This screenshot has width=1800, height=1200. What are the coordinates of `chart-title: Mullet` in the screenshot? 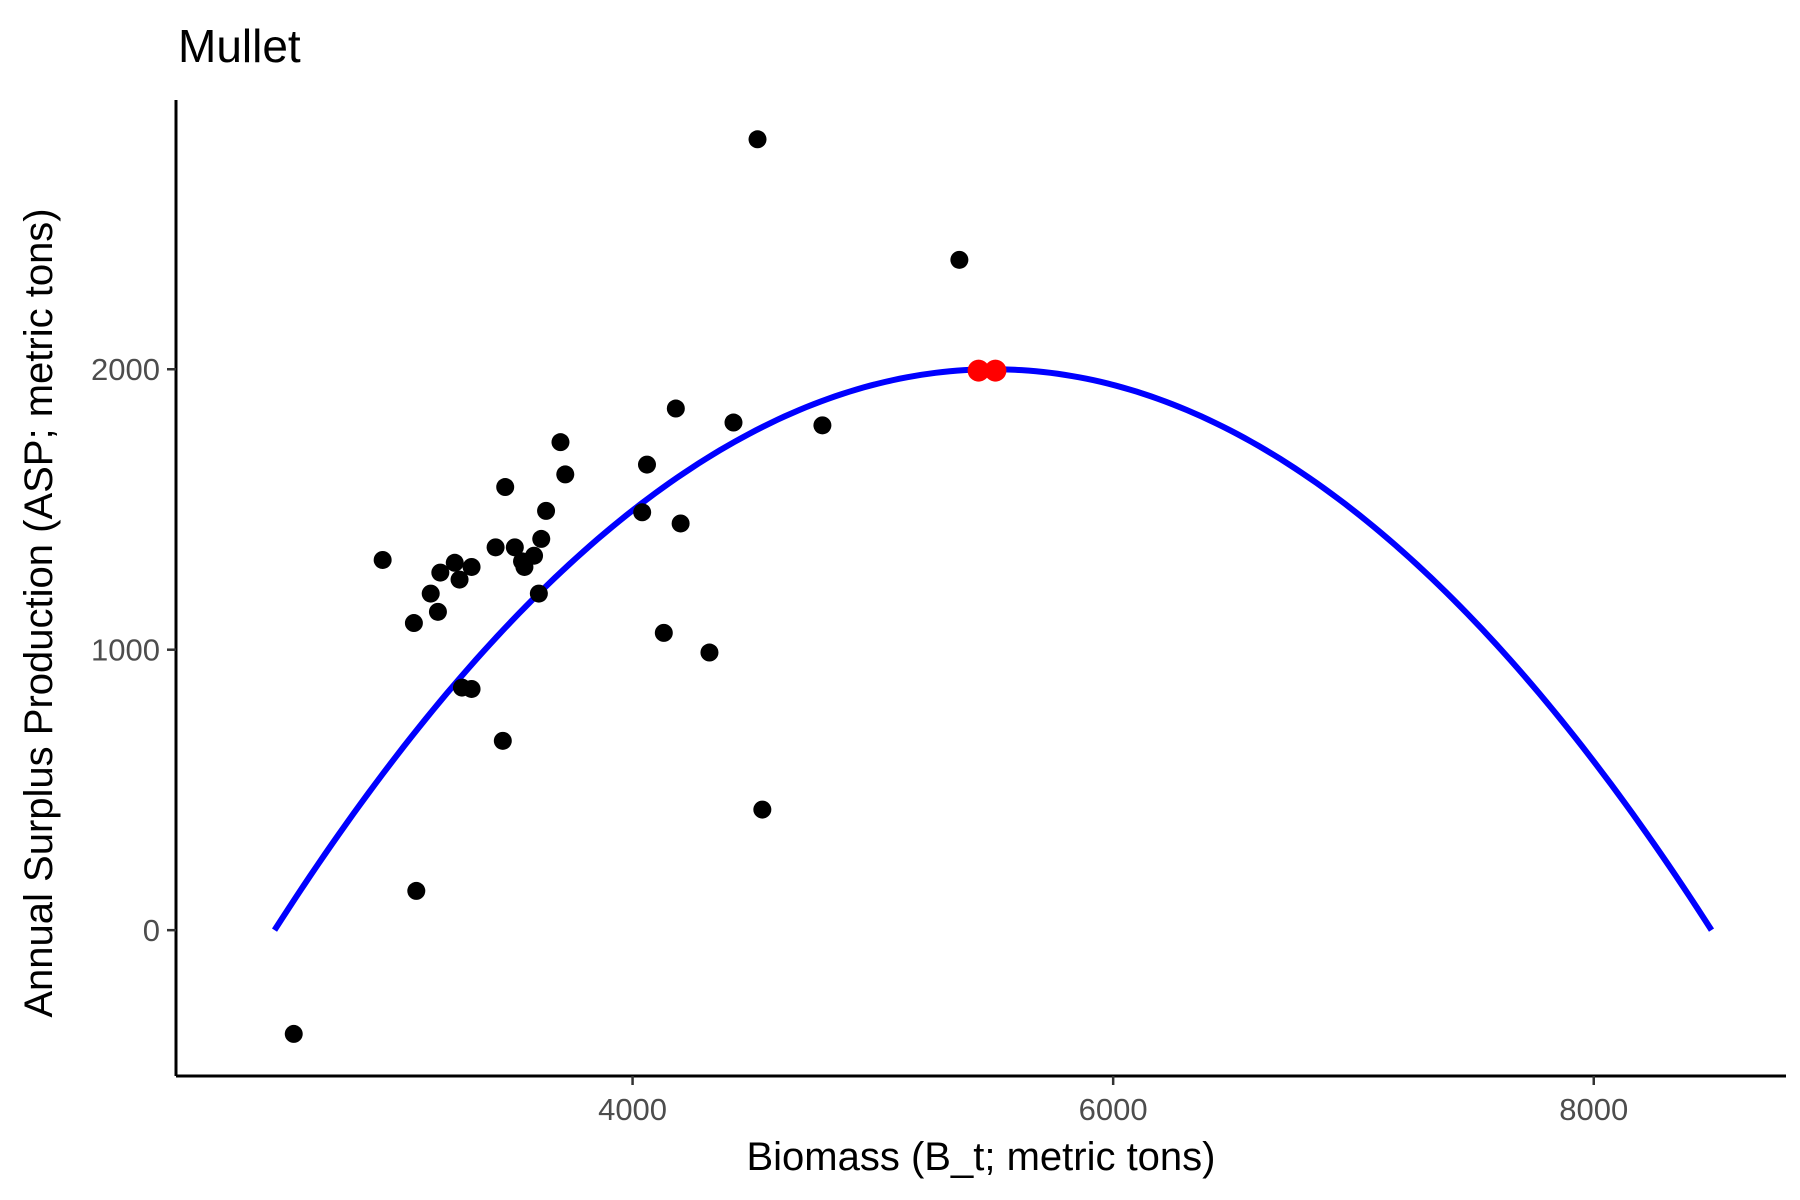 It's located at (239, 46).